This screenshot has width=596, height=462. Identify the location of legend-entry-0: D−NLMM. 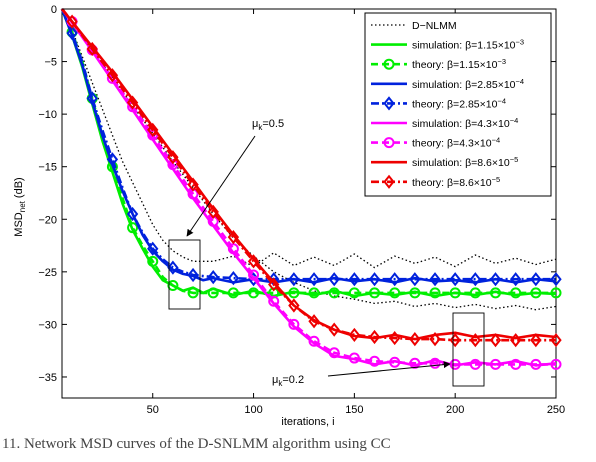
(414, 26).